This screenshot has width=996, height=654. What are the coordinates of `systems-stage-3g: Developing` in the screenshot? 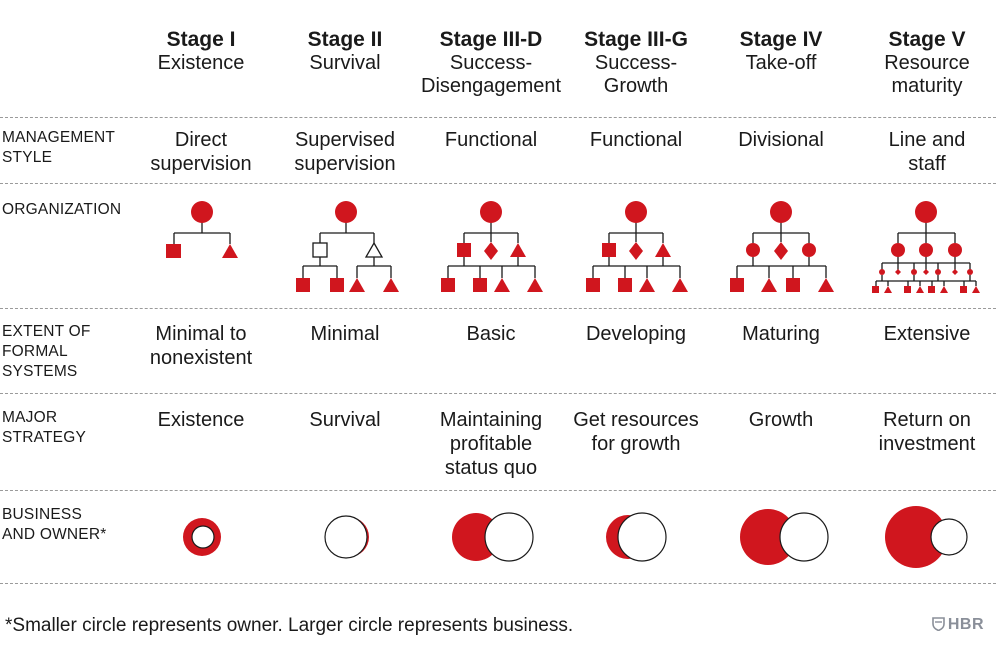 It's located at (636, 334).